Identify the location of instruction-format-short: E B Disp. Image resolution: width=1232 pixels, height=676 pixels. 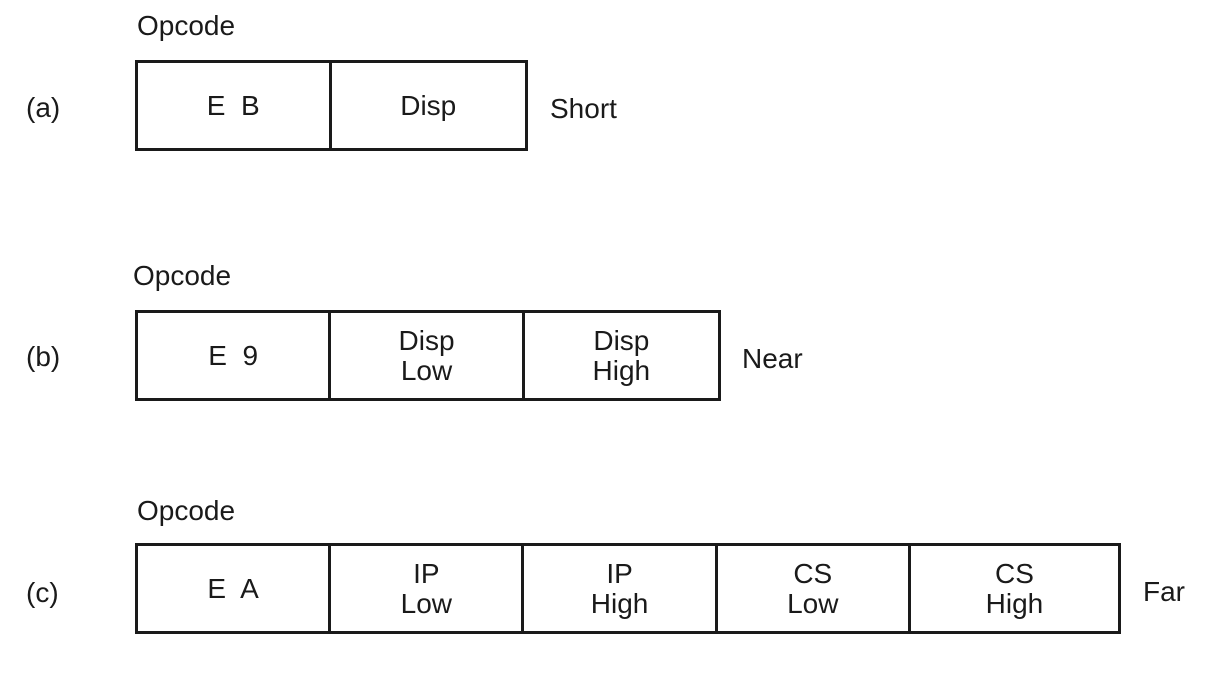
(331, 105).